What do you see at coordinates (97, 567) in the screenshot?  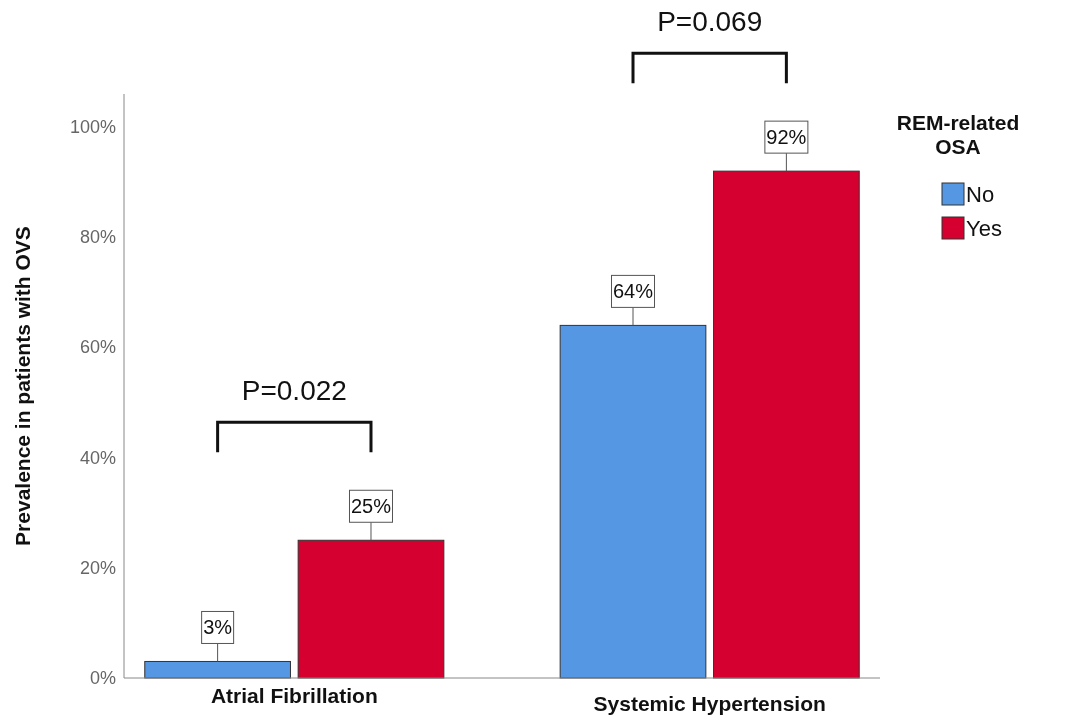 I see `y-tick-label: 20%` at bounding box center [97, 567].